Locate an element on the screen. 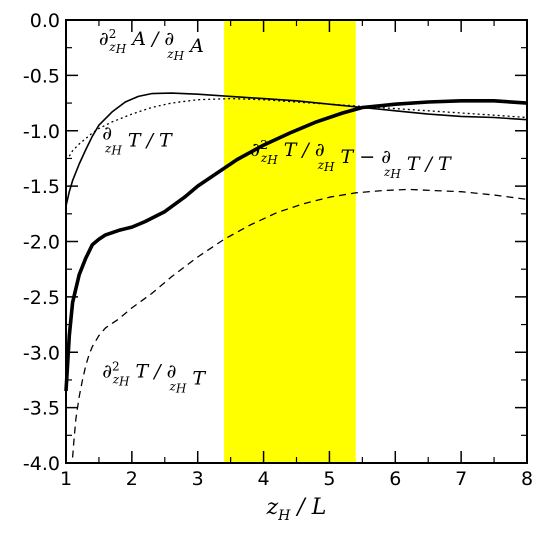  x-axis-title: zH / L is located at coordinates (296, 509).